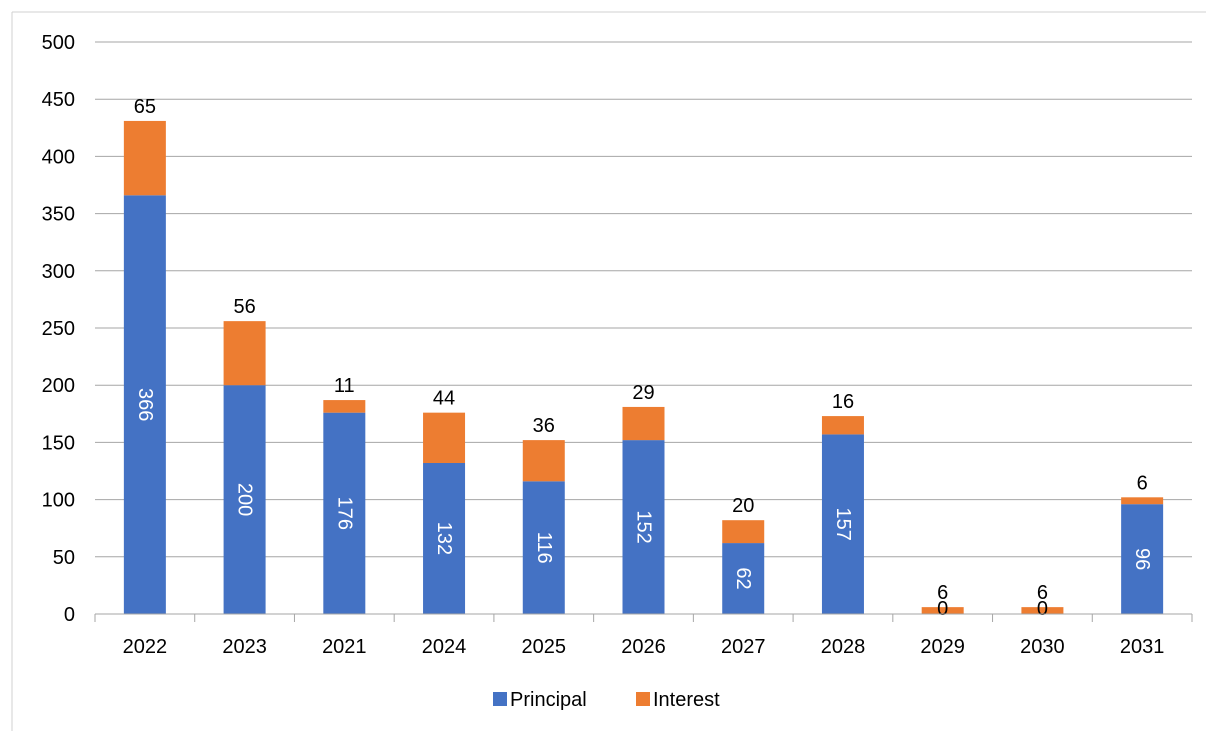 The width and height of the screenshot is (1206, 731). What do you see at coordinates (64, 558) in the screenshot?
I see `y-tick-label: 50` at bounding box center [64, 558].